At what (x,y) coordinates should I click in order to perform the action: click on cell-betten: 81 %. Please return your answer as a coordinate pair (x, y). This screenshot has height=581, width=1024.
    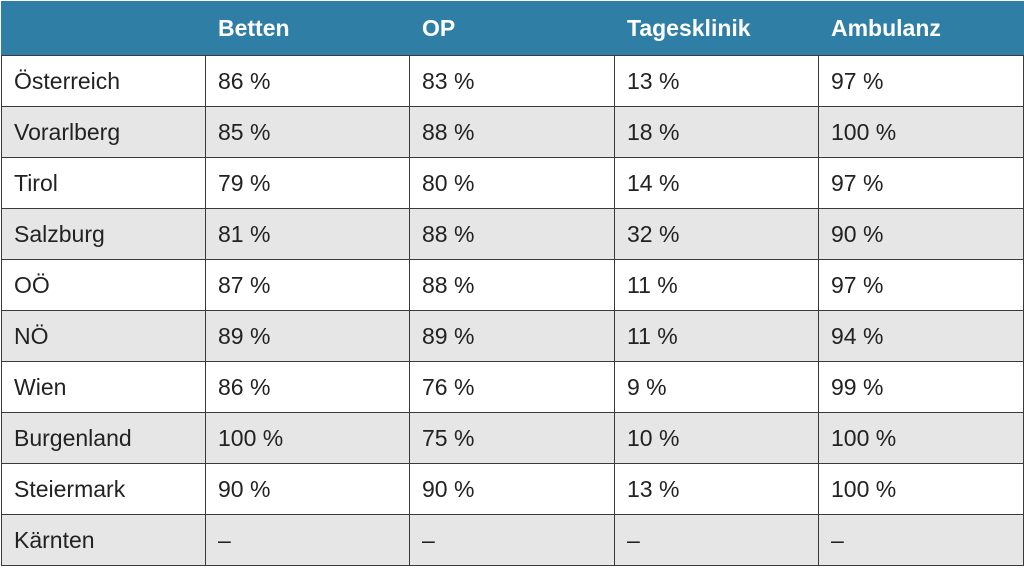
    Looking at the image, I should click on (307, 234).